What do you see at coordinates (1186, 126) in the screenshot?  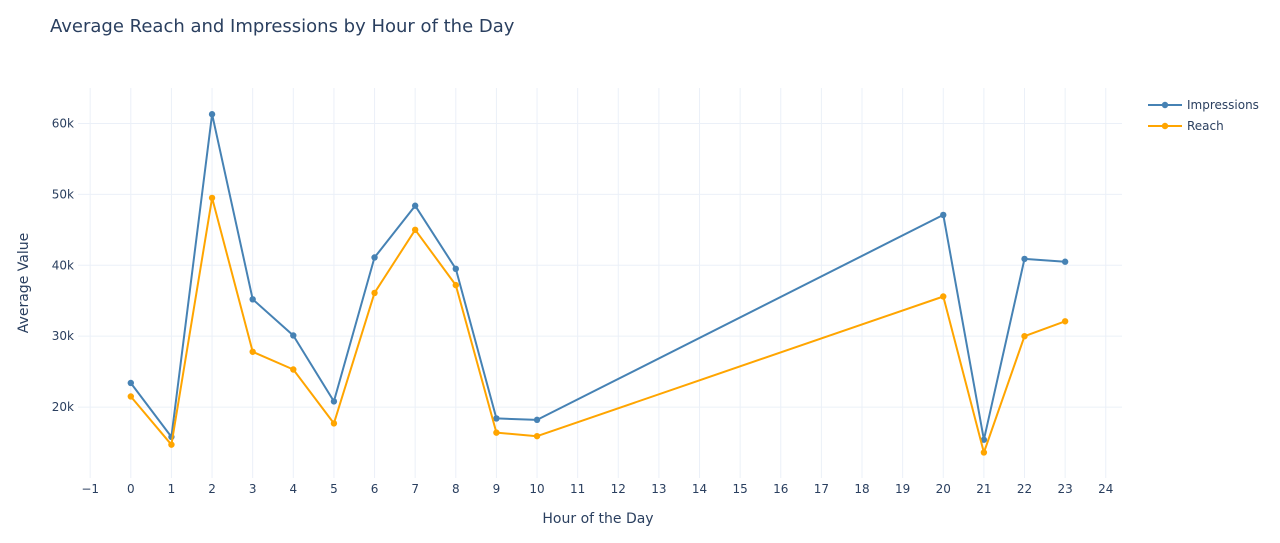 I see `legend-item-reach: Reach` at bounding box center [1186, 126].